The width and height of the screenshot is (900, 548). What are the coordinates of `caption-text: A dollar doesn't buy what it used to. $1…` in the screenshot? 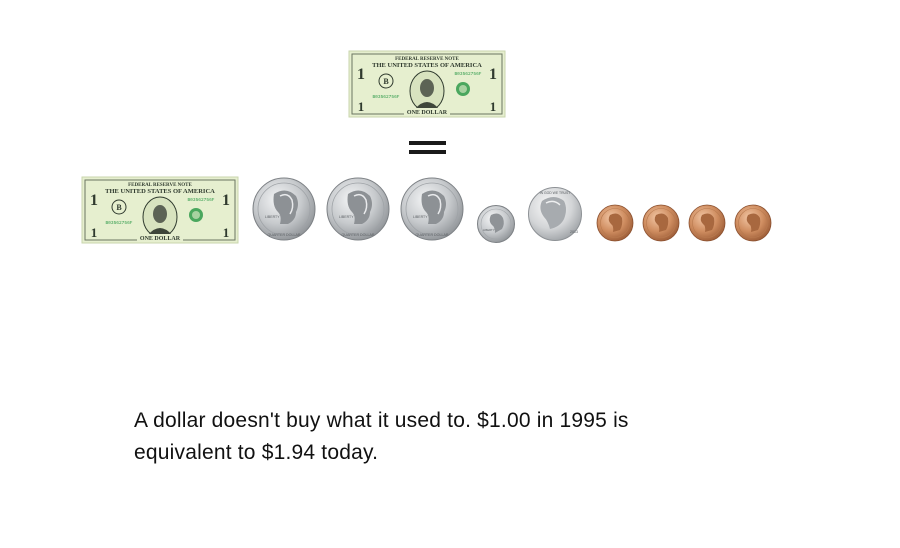 It's located at (404, 437).